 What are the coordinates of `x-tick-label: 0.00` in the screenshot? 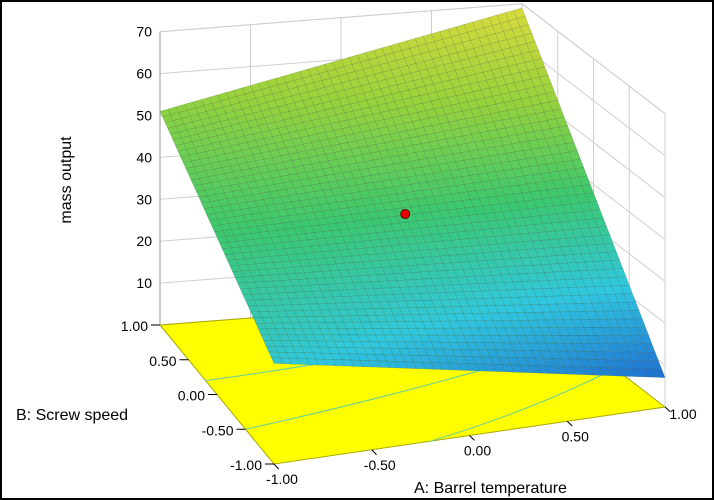 It's located at (477, 451).